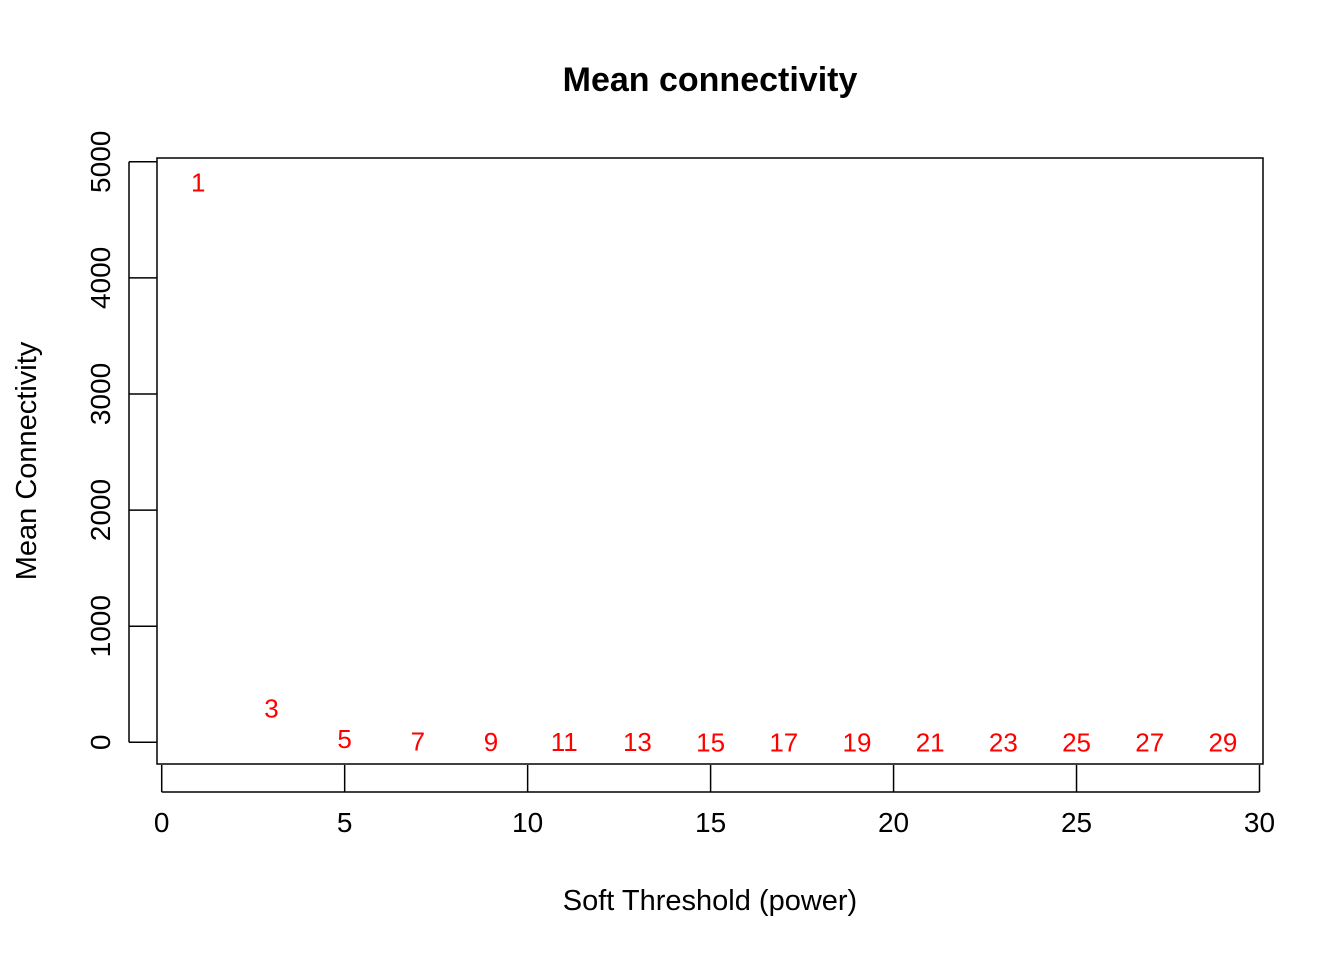  What do you see at coordinates (27, 460) in the screenshot?
I see `y-axis-title: Mean Connectivity` at bounding box center [27, 460].